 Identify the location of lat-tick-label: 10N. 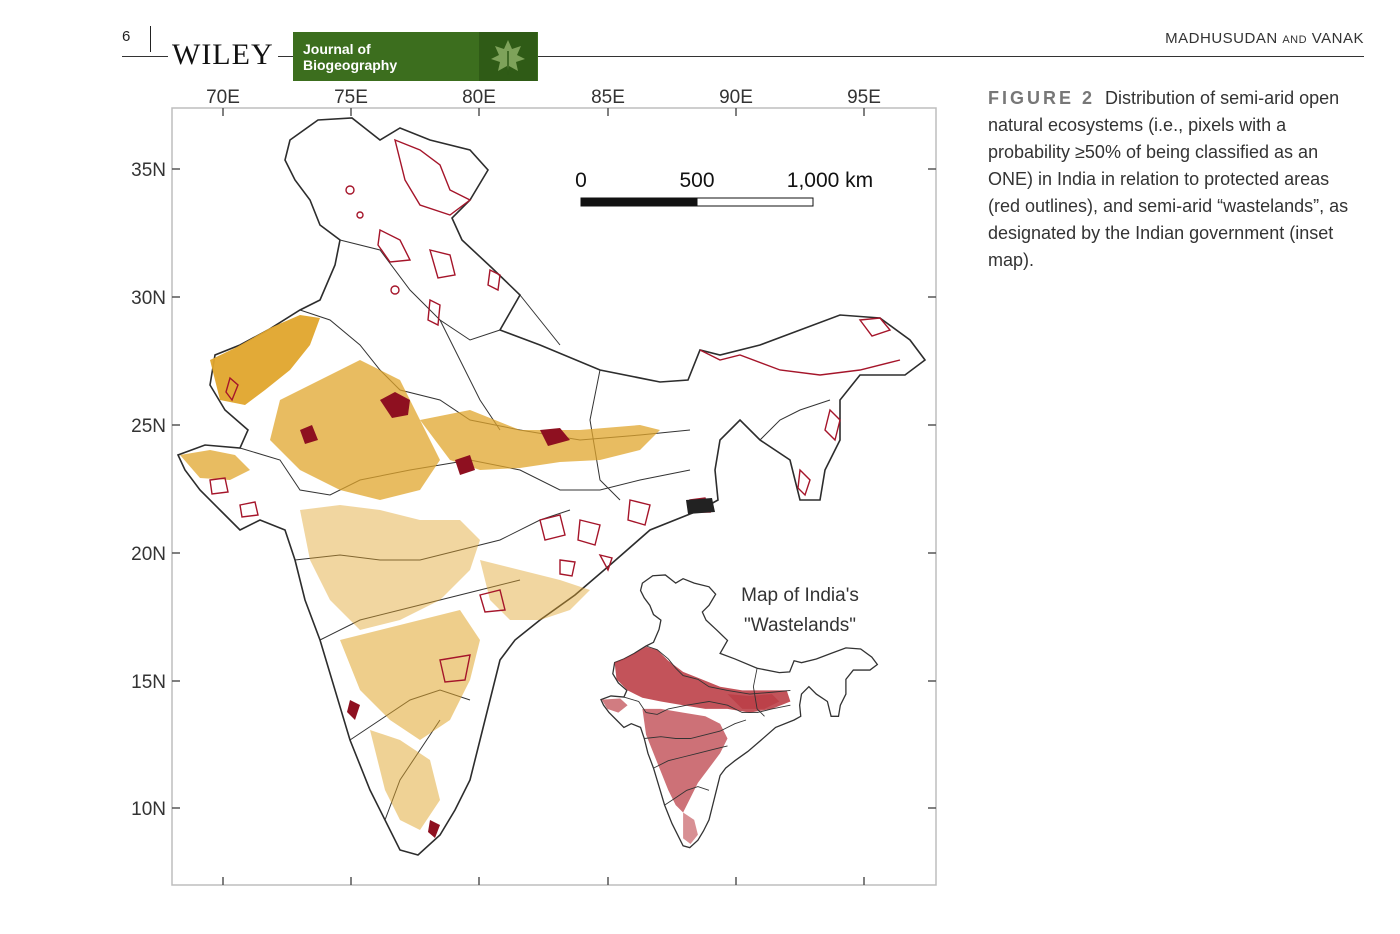
(148, 809).